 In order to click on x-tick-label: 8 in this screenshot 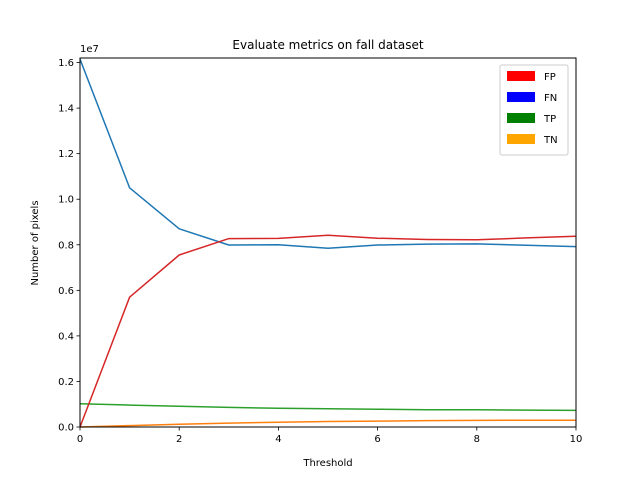, I will do `click(477, 439)`.